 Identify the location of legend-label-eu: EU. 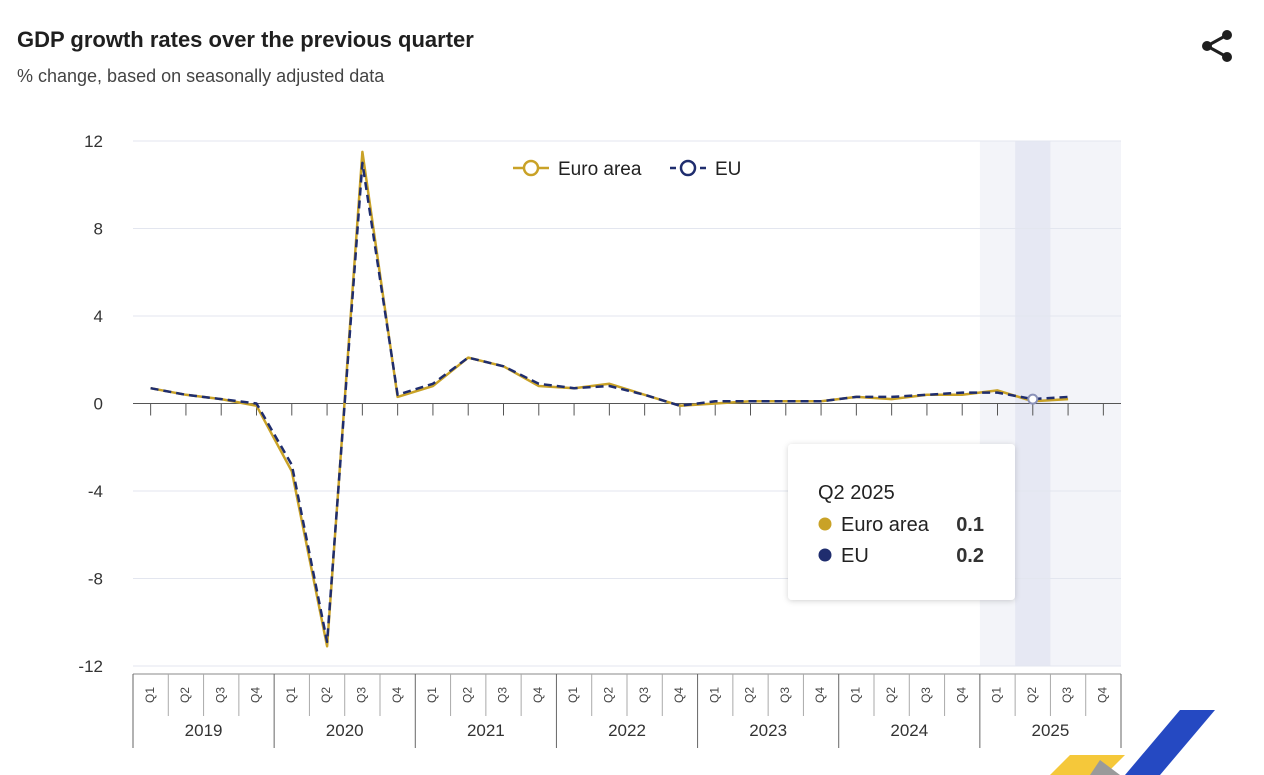
(728, 169).